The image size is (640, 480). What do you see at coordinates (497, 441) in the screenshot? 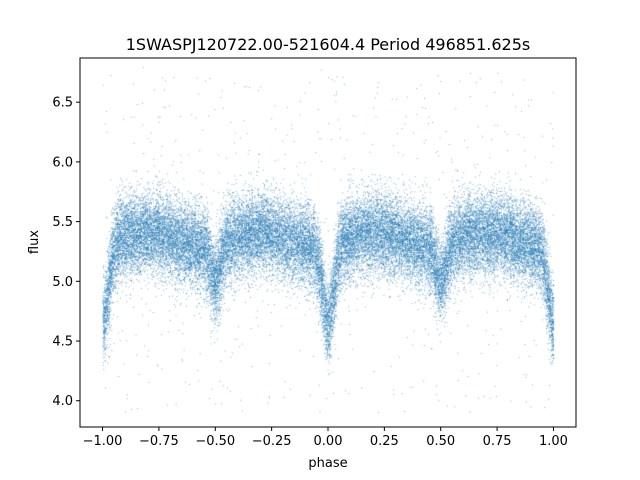
I see `x-tick-label: 0.75` at bounding box center [497, 441].